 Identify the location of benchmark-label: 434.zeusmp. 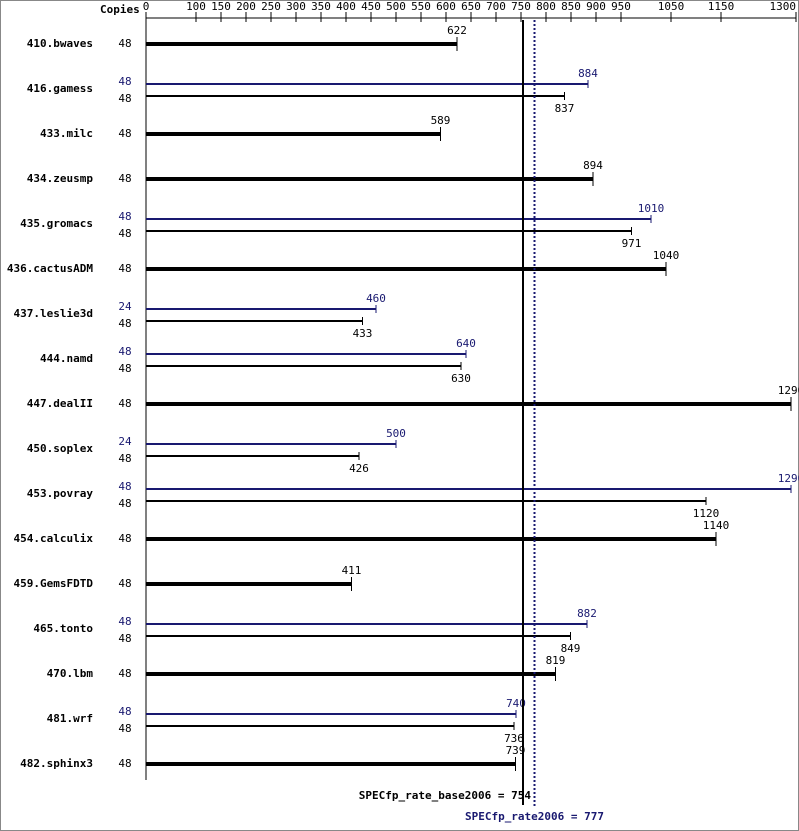
(60, 178).